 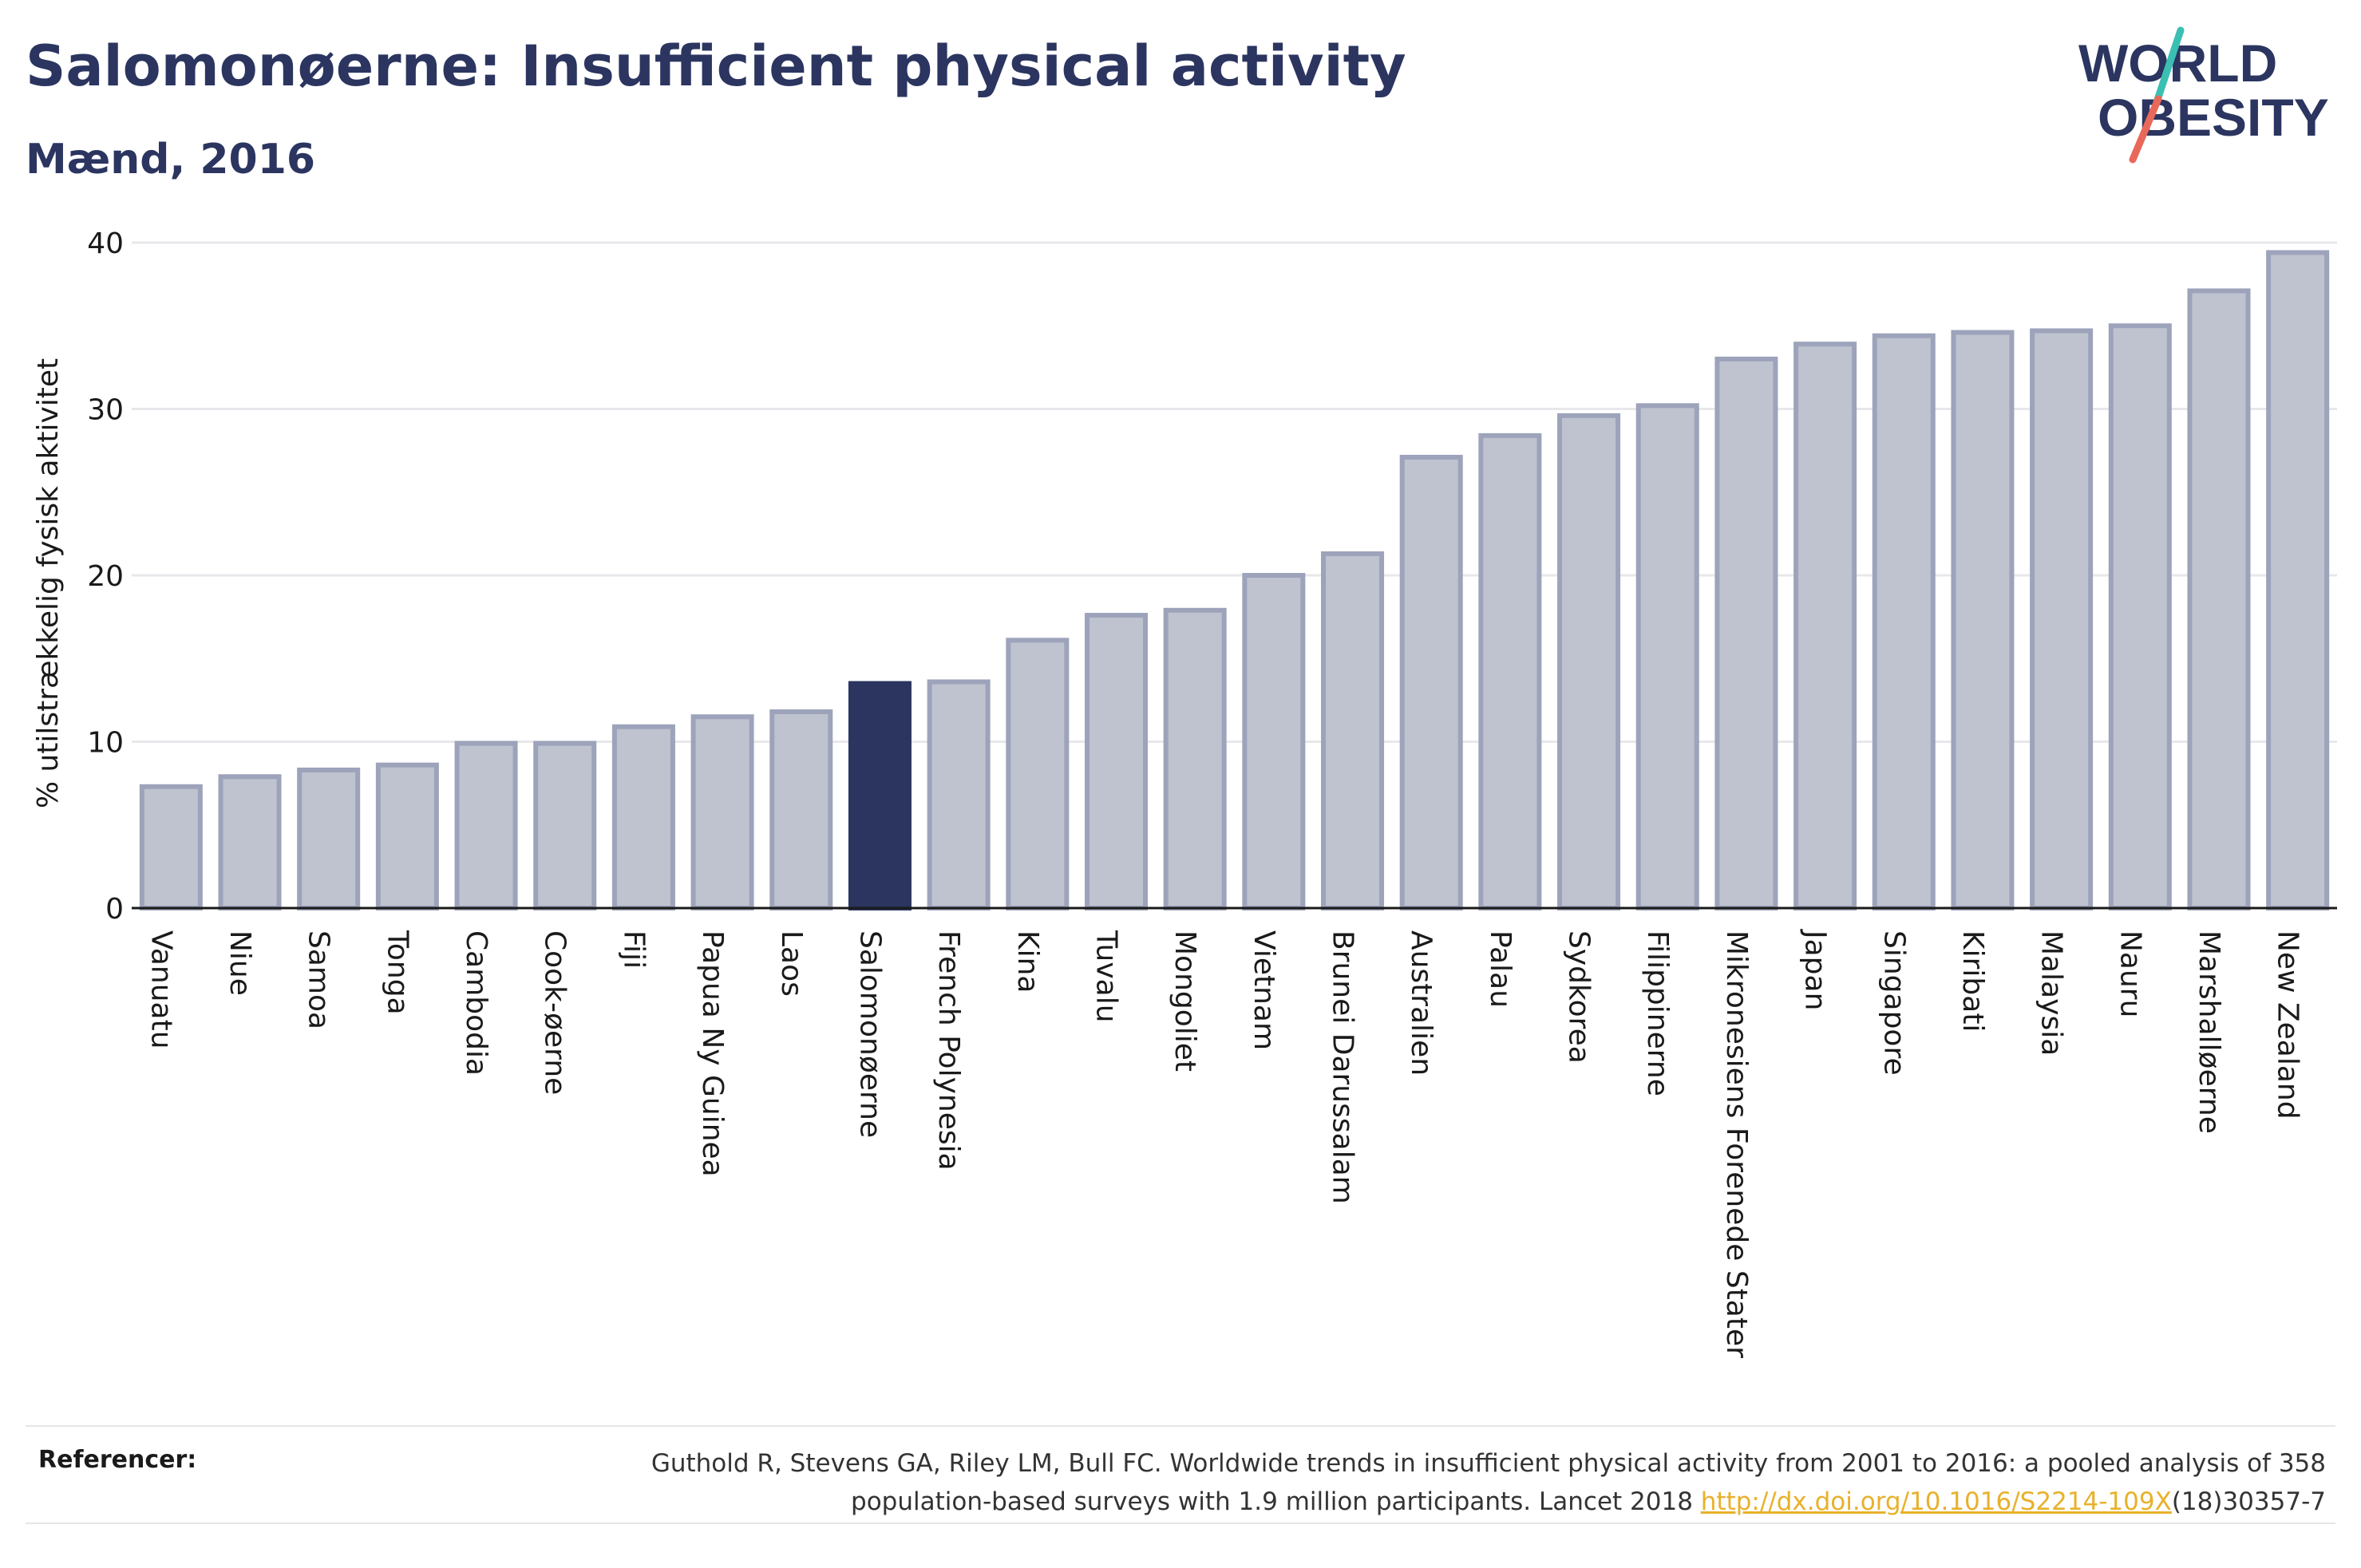 I want to click on x-tick-label: Niue, so click(x=239, y=963).